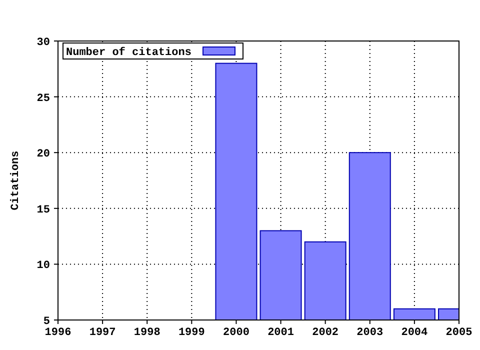 The height and width of the screenshot is (350, 480). I want to click on x-tick-label: 2004, so click(414, 333).